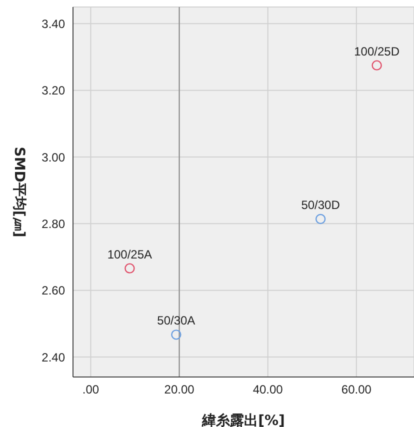 Image resolution: width=414 pixels, height=427 pixels. I want to click on x-tick-label: .00, so click(91, 389).